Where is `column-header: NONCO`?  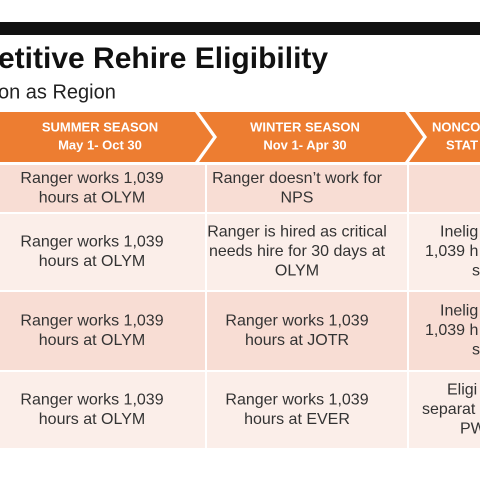 column-header: NONCO is located at coordinates (456, 126).